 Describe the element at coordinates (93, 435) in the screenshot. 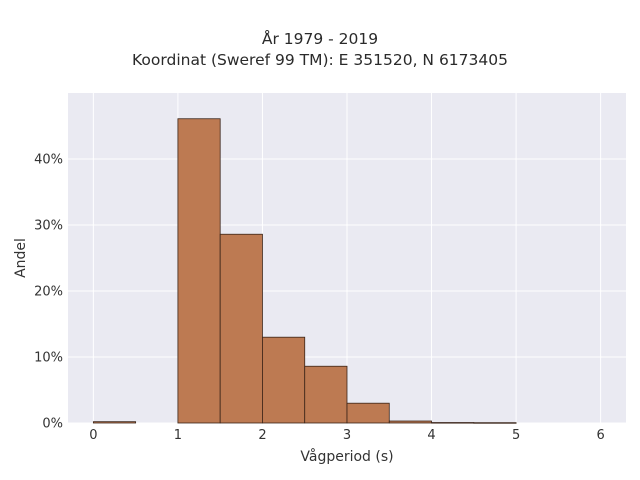

I see `x-tick-label-0: 0` at that location.